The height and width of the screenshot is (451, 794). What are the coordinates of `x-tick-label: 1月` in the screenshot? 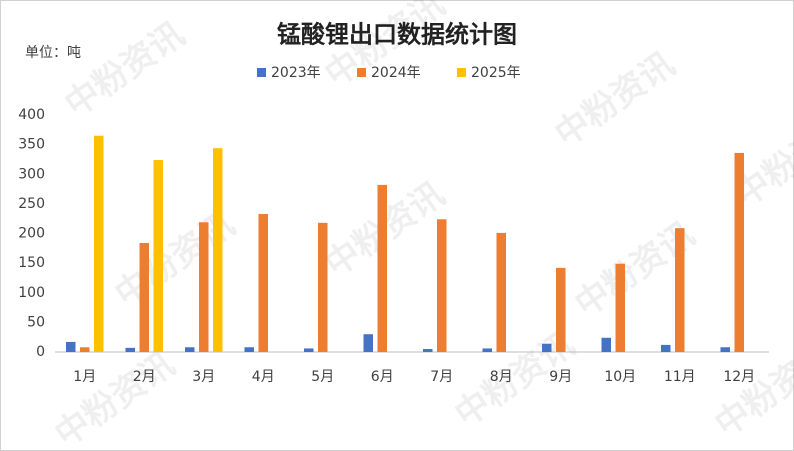 It's located at (84, 377).